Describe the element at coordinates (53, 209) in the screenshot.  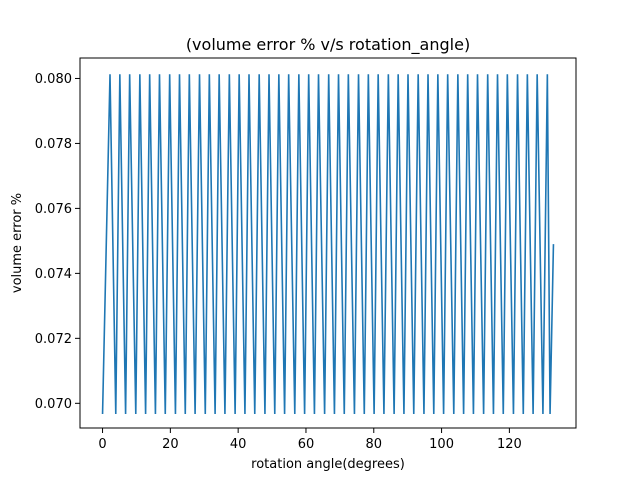
I see `y-tick-label: 0.076` at that location.